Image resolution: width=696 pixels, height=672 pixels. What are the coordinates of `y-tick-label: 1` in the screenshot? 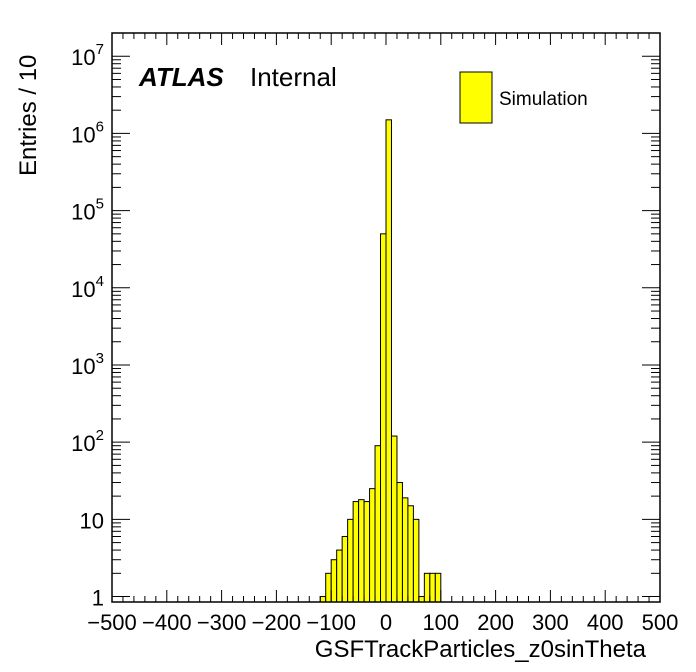 It's located at (98, 598).